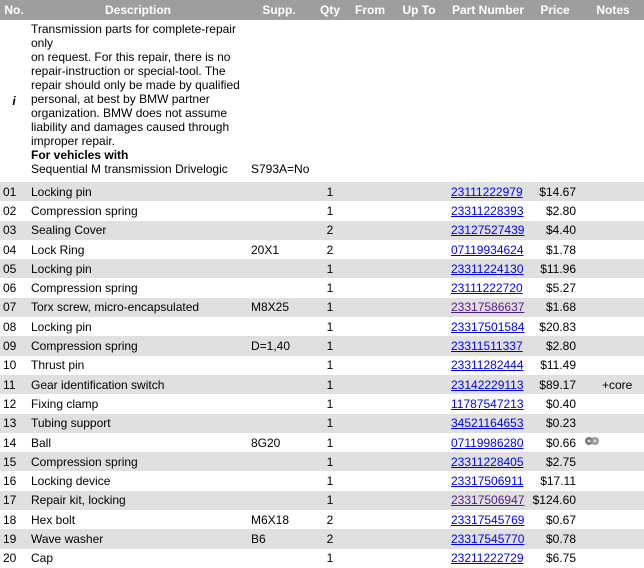  I want to click on column-header: Up To, so click(419, 10).